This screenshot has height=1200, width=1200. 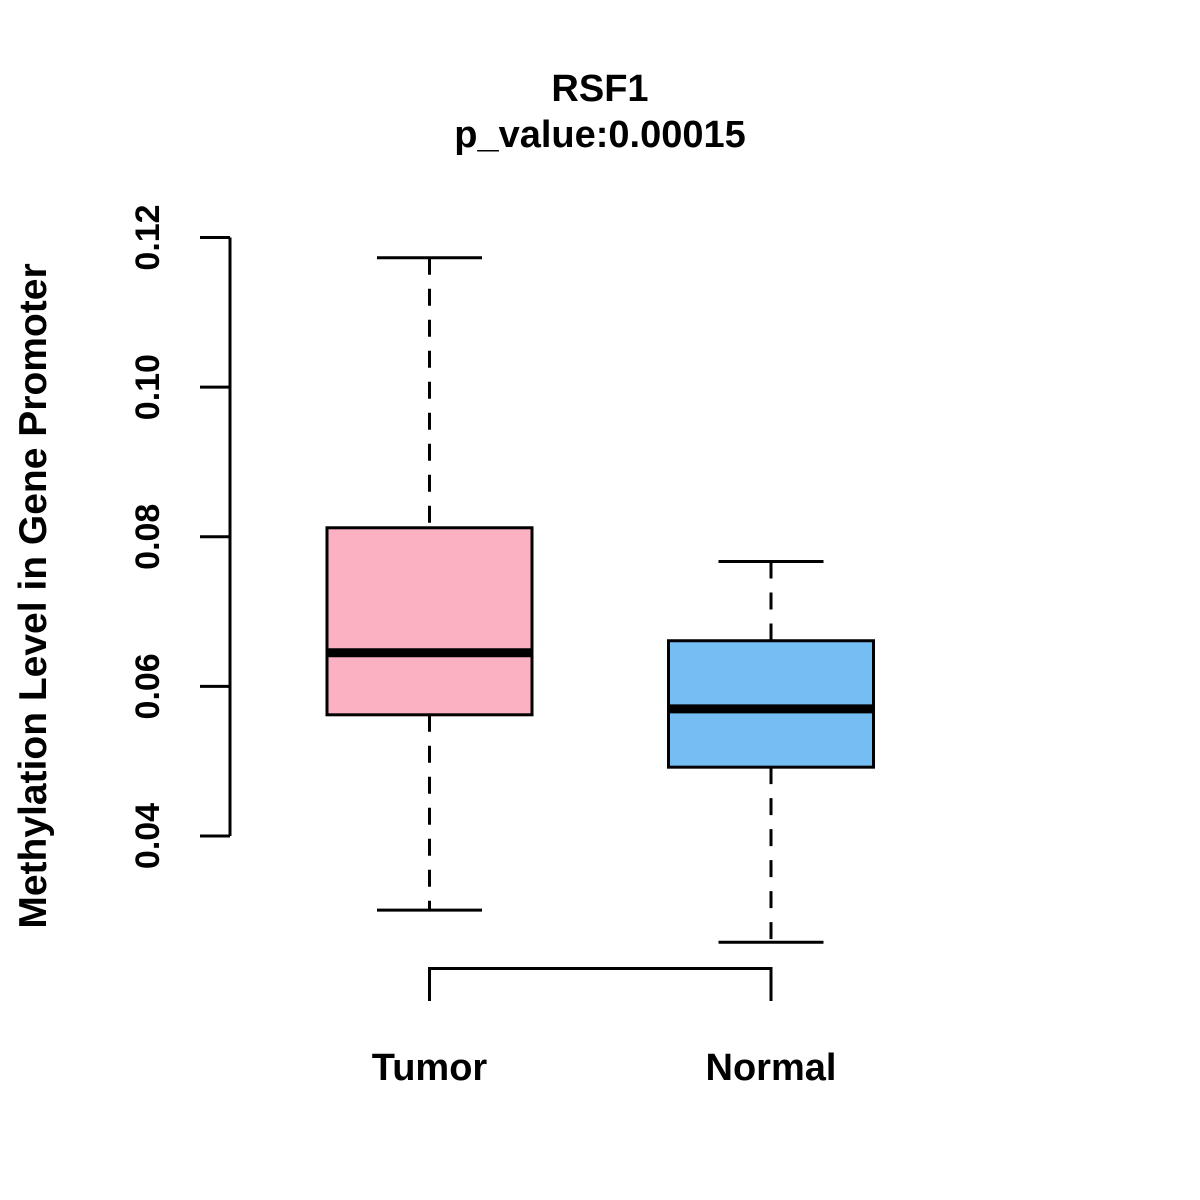 I want to click on y-tick-label: 0.12, so click(x=148, y=237).